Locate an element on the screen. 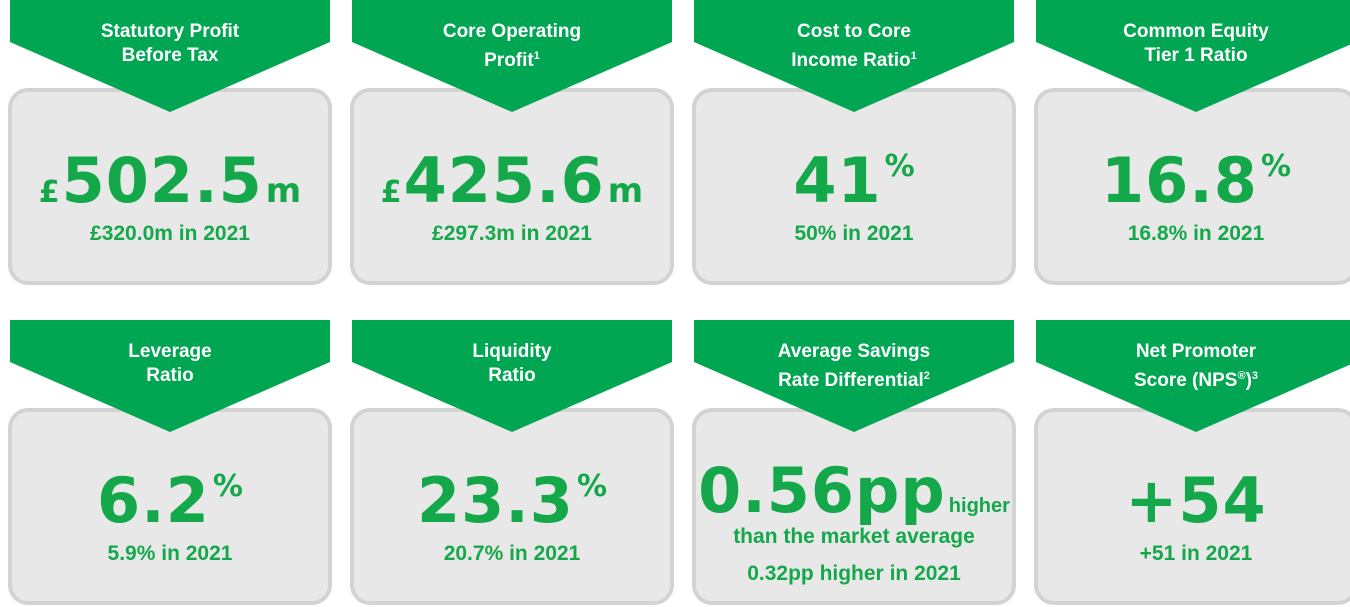 The height and width of the screenshot is (607, 1350). title-text: Core Operating is located at coordinates (512, 31).